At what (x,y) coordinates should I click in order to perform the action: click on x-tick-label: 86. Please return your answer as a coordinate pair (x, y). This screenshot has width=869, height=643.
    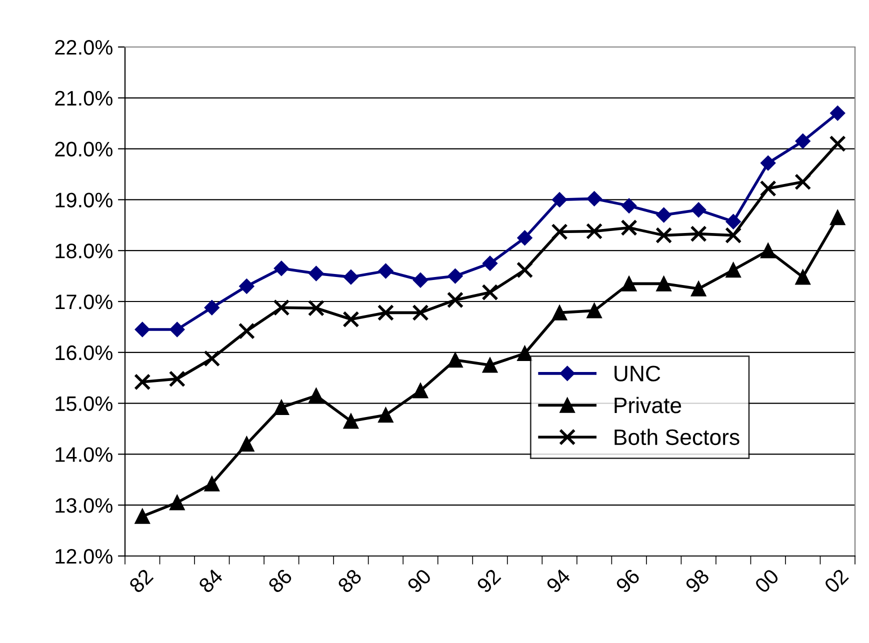
    Looking at the image, I should click on (280, 581).